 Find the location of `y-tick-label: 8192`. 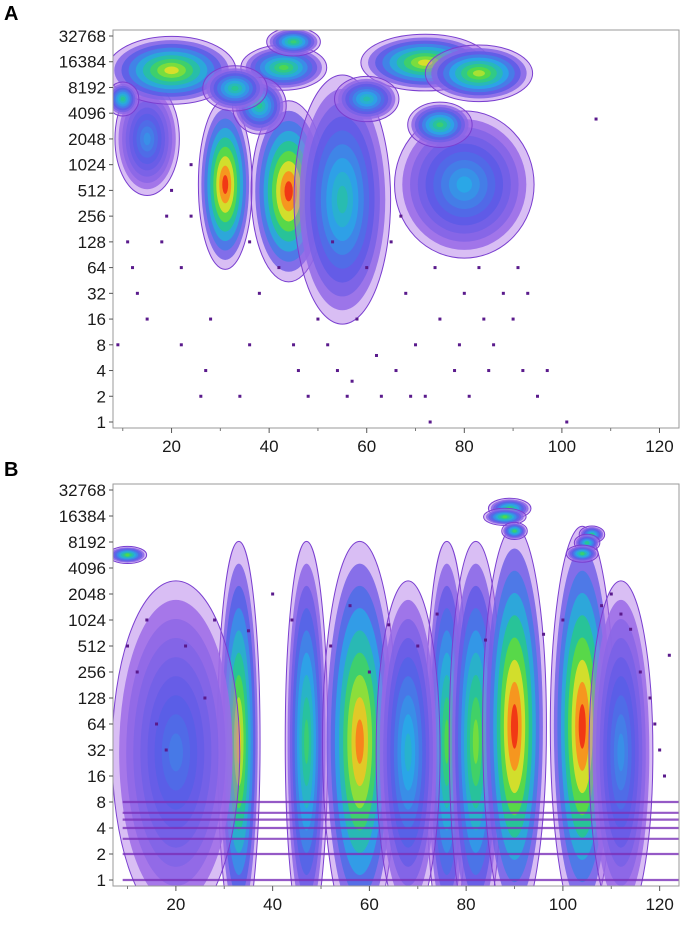

y-tick-label: 8192 is located at coordinates (87, 87).